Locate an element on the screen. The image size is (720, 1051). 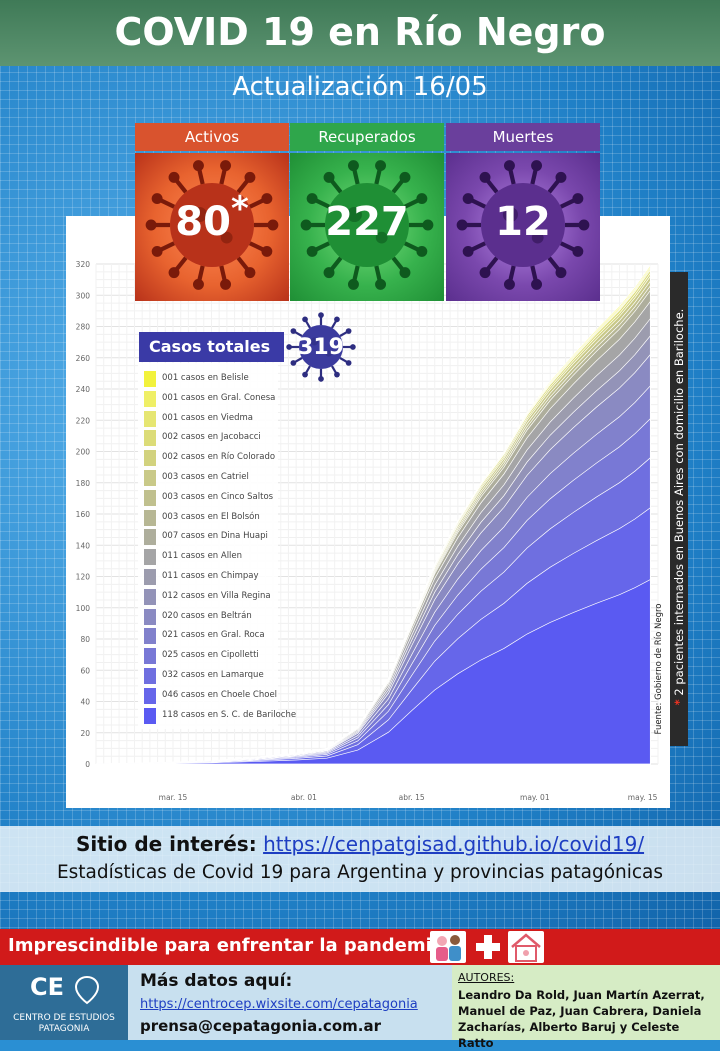
legend-label: 001 casos en Belisle is located at coordinates (205, 378).